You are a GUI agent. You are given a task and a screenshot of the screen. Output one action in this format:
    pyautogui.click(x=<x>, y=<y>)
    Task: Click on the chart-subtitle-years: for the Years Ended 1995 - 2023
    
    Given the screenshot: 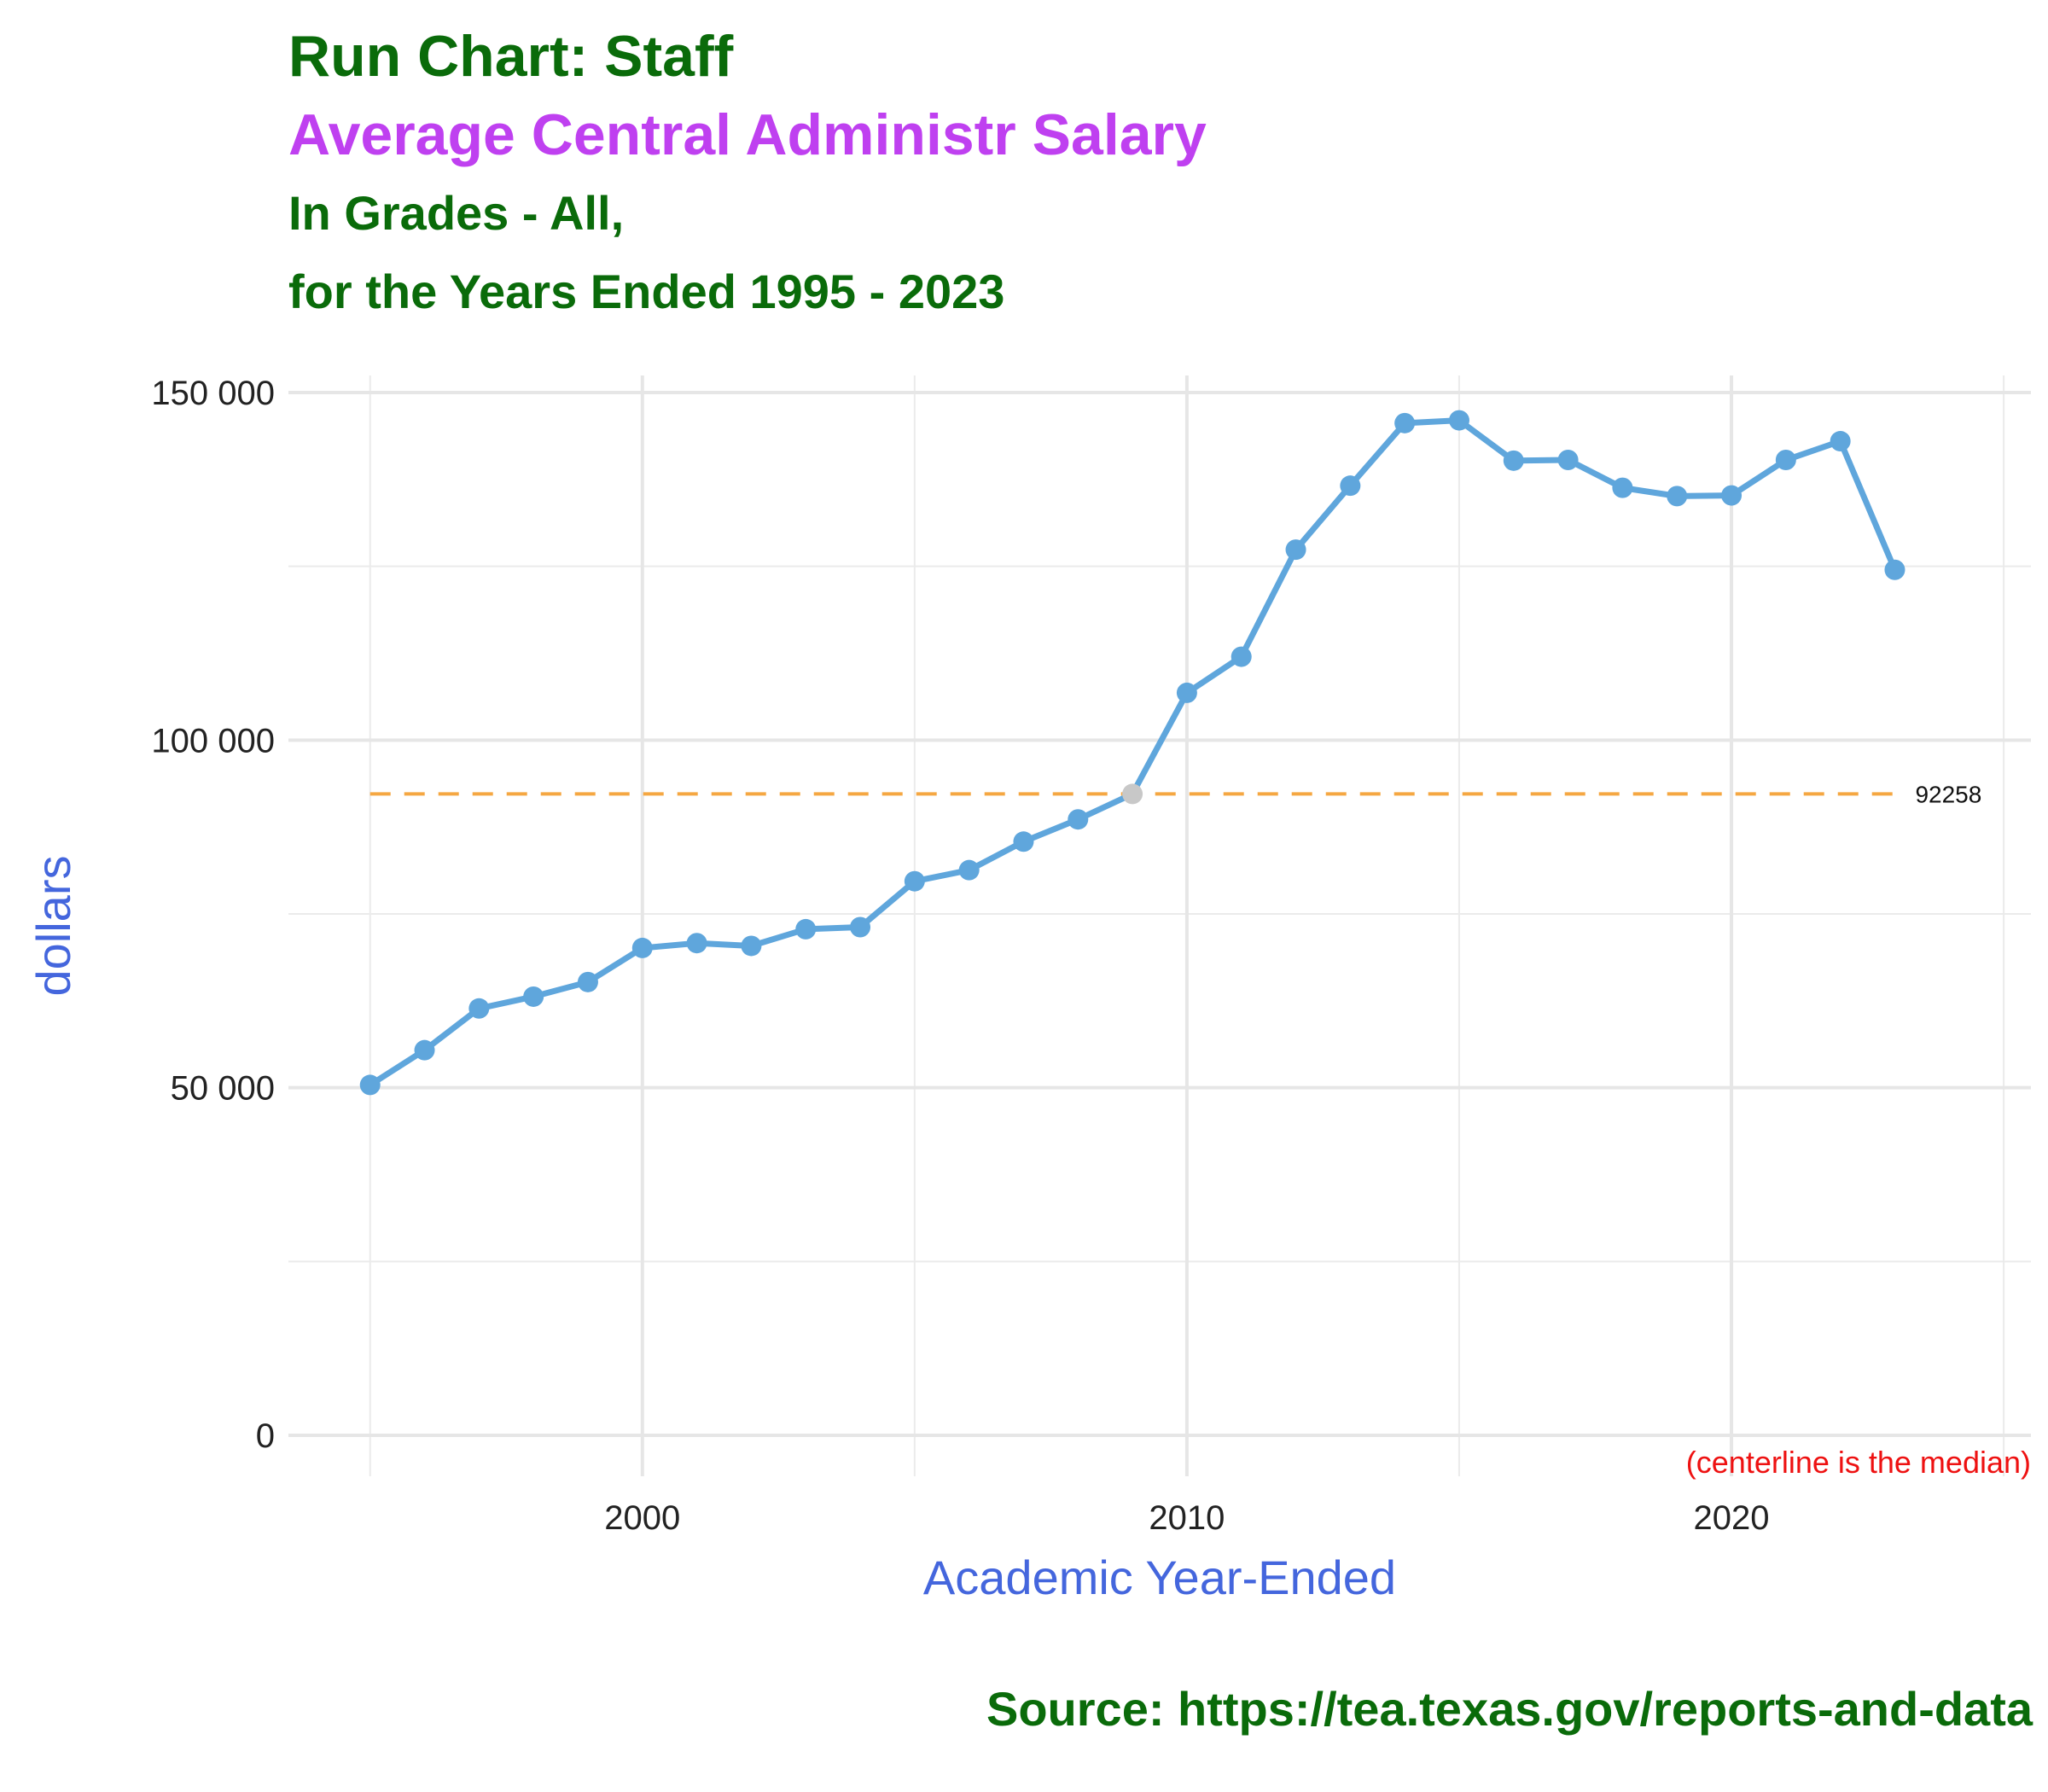 What is the action you would take?
    pyautogui.click(x=646, y=291)
    